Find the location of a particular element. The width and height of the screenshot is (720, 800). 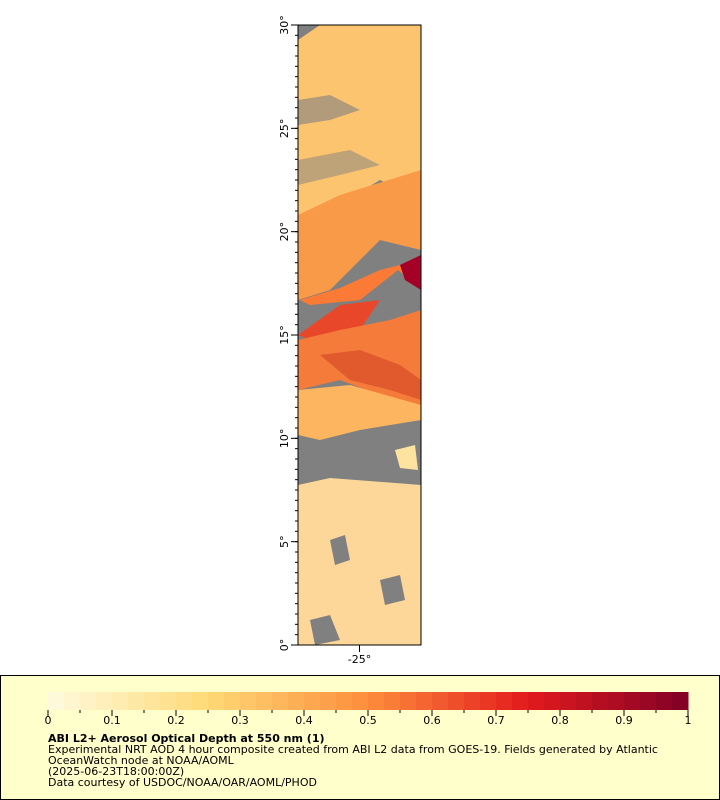

colorbar-tick-label: 0.2 is located at coordinates (176, 720).